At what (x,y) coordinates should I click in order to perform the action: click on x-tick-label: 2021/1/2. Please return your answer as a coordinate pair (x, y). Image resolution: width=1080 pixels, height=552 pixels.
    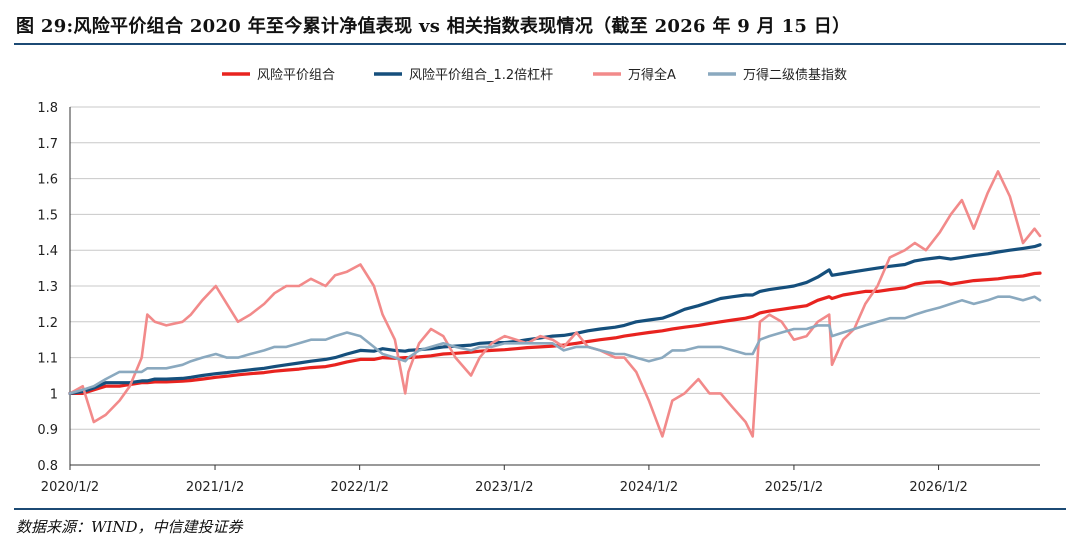
    Looking at the image, I should click on (215, 487).